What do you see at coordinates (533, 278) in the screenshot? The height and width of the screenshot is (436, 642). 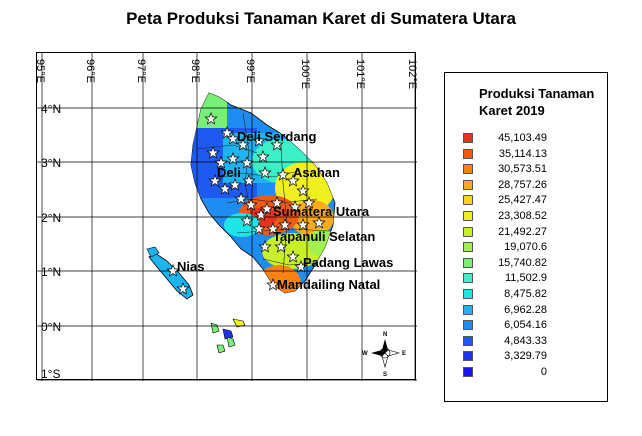 I see `legend-item: 11,502.9` at bounding box center [533, 278].